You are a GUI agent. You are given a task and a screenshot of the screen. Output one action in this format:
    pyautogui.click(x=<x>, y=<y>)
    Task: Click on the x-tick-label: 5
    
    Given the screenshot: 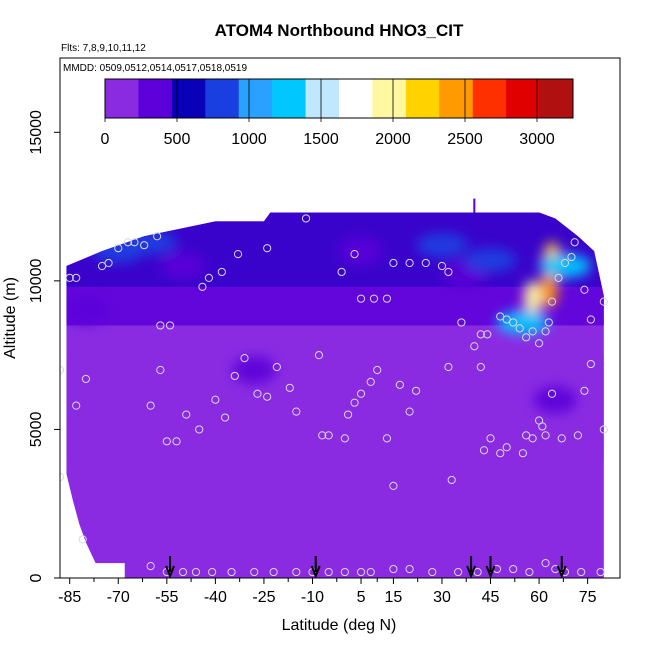 What is the action you would take?
    pyautogui.click(x=361, y=597)
    